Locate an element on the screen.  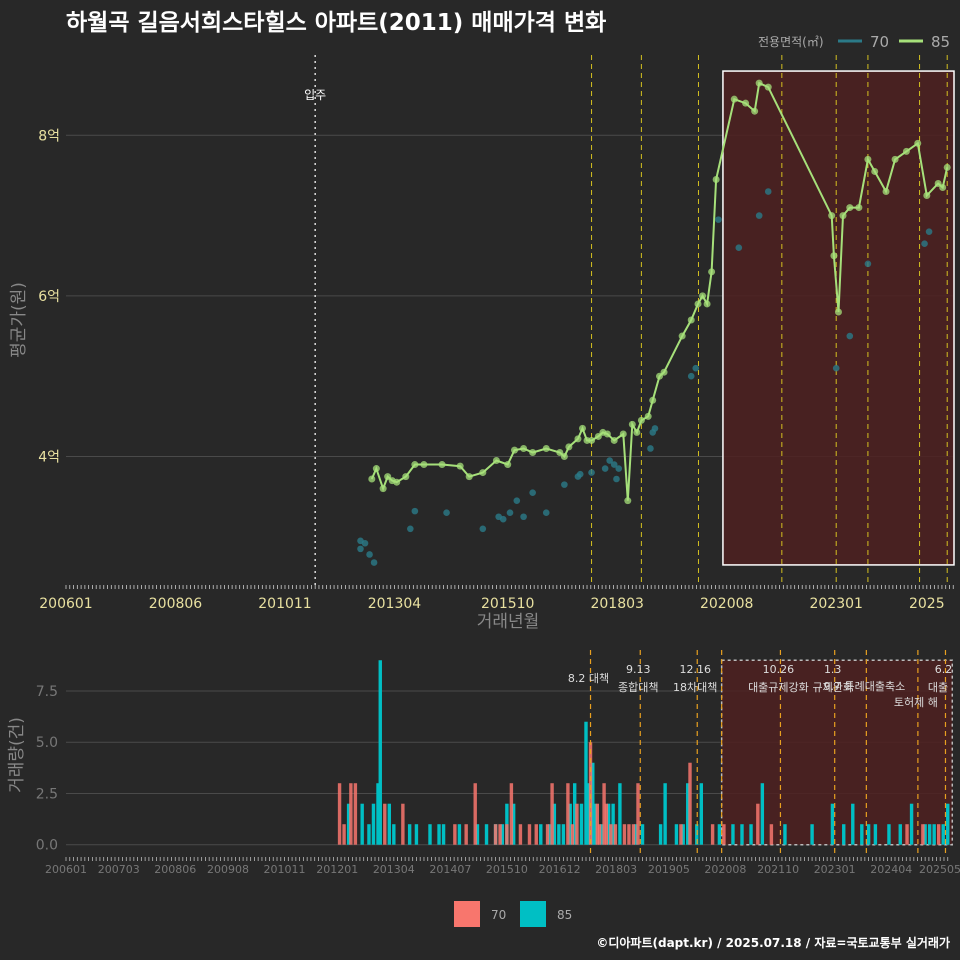
x-tick-label-7: 202301 is located at coordinates (835, 604).